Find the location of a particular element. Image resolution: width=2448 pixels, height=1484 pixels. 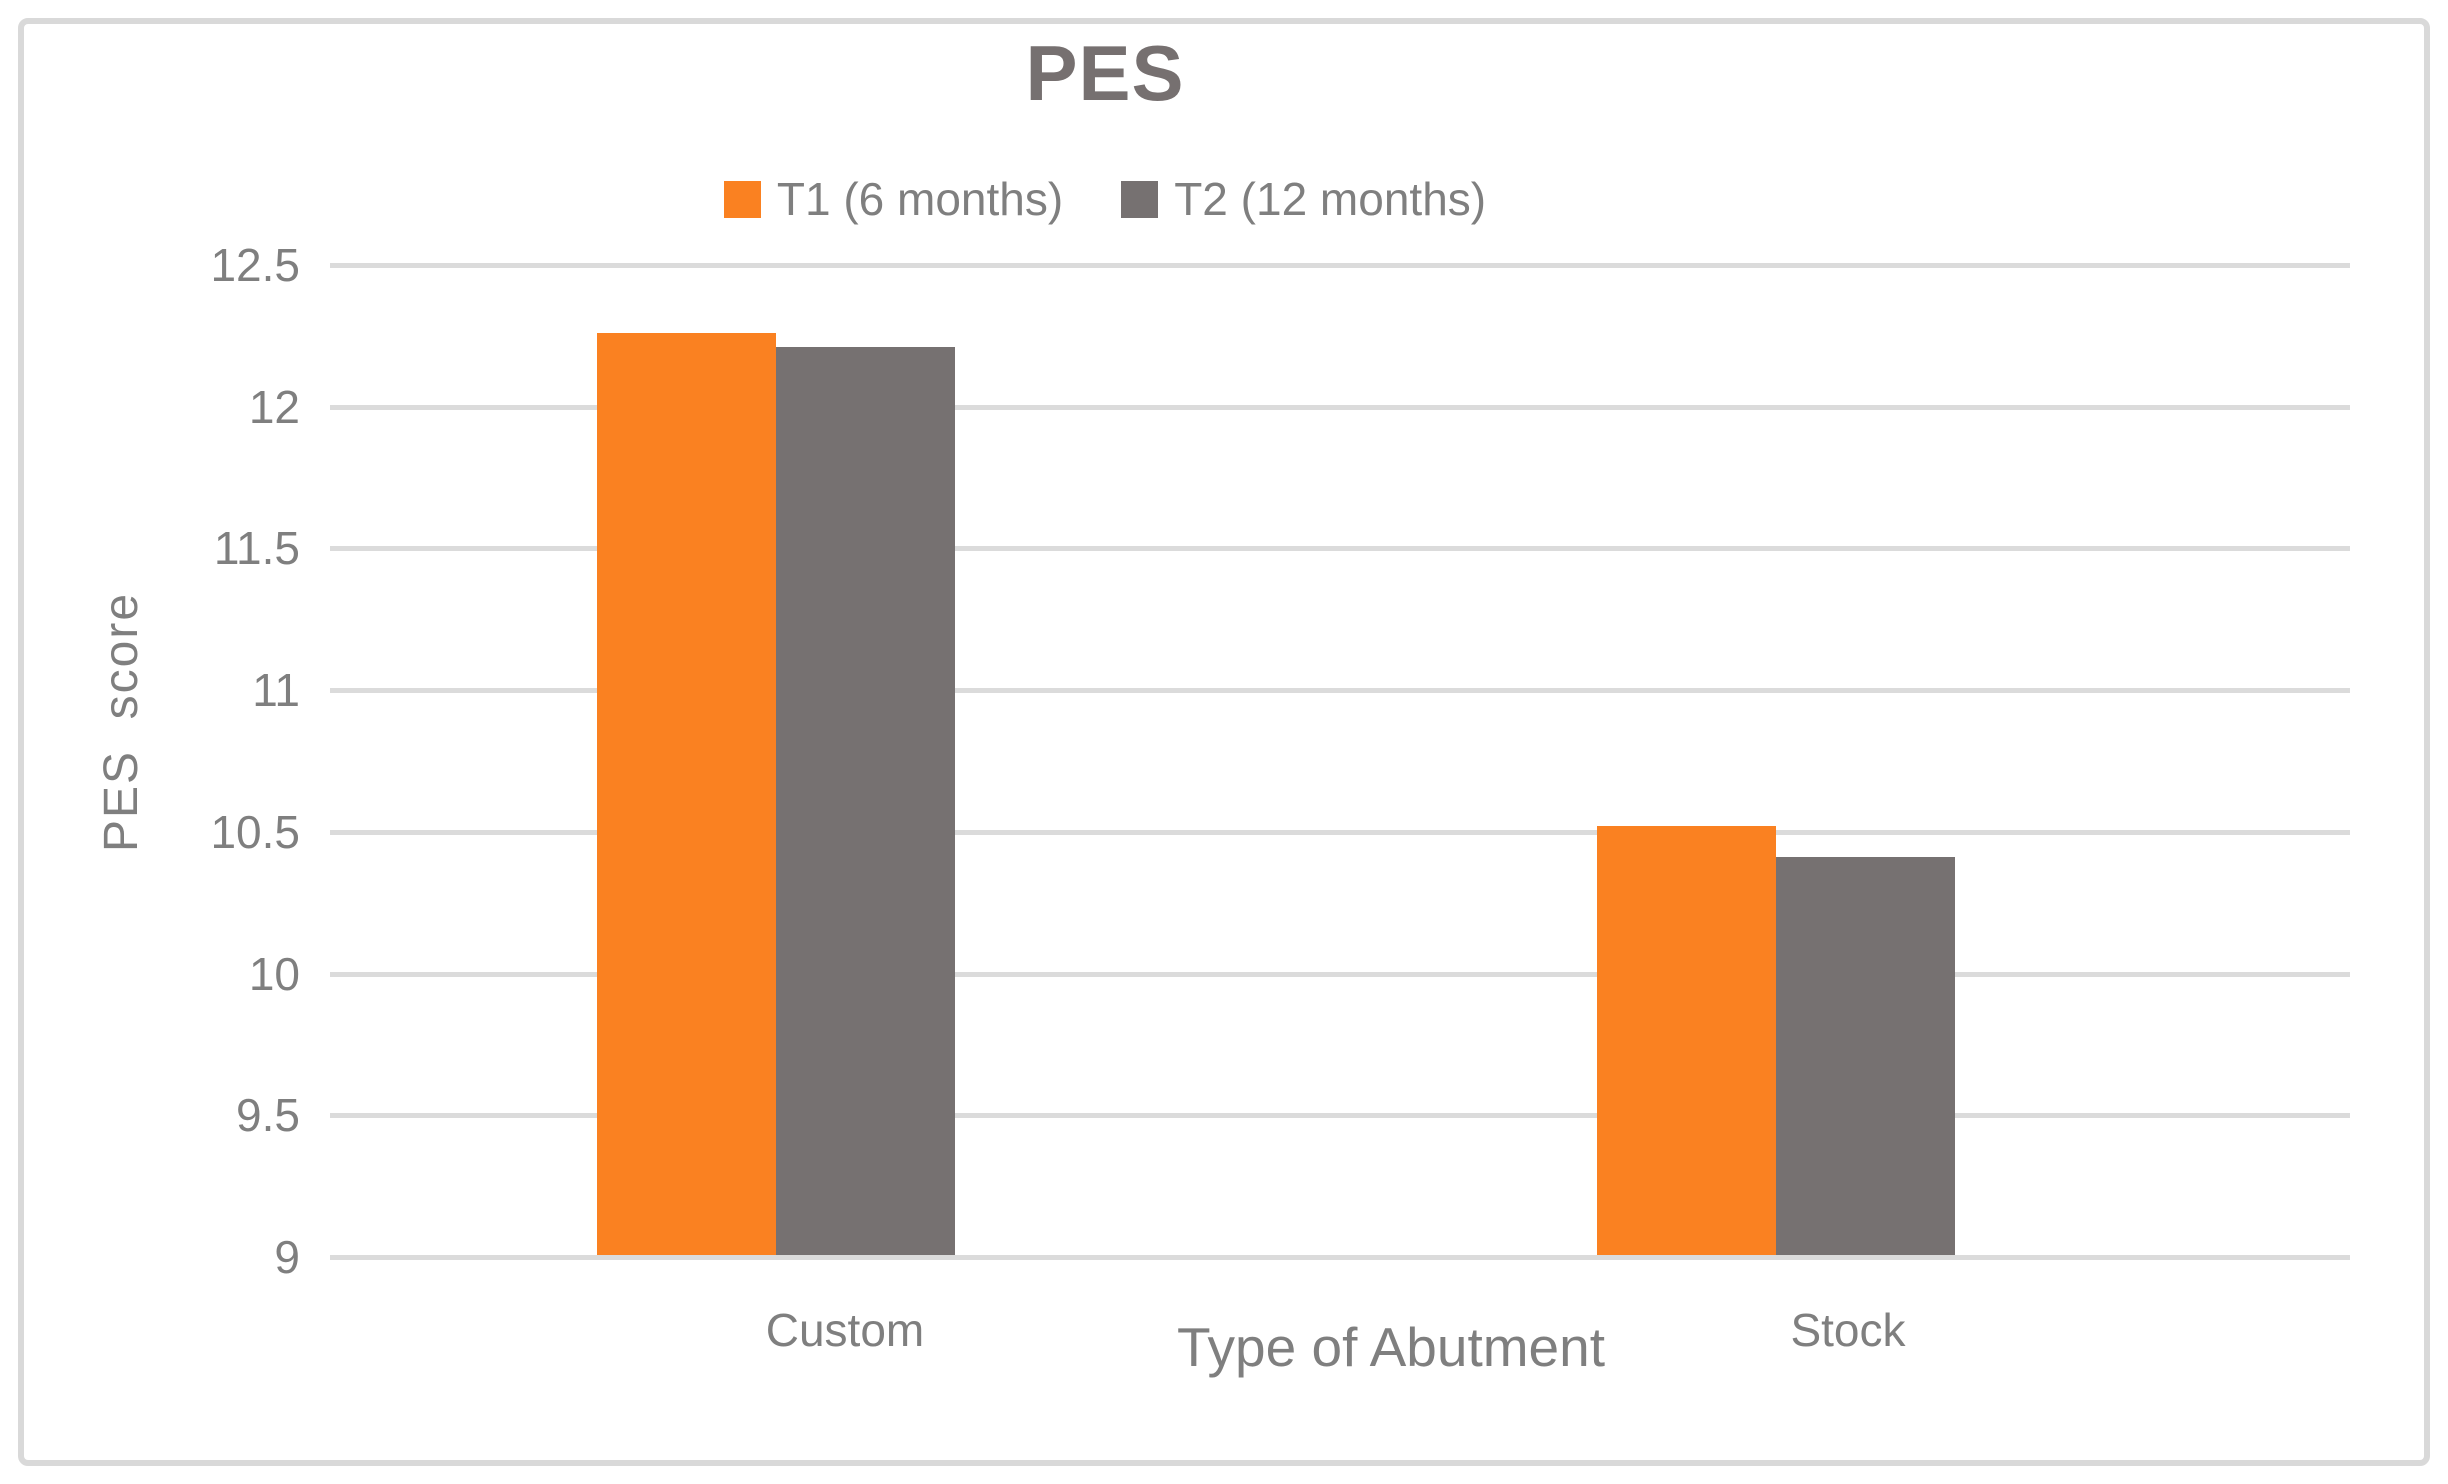

x-axis-title: Type of Abutment is located at coordinates (1391, 1347).